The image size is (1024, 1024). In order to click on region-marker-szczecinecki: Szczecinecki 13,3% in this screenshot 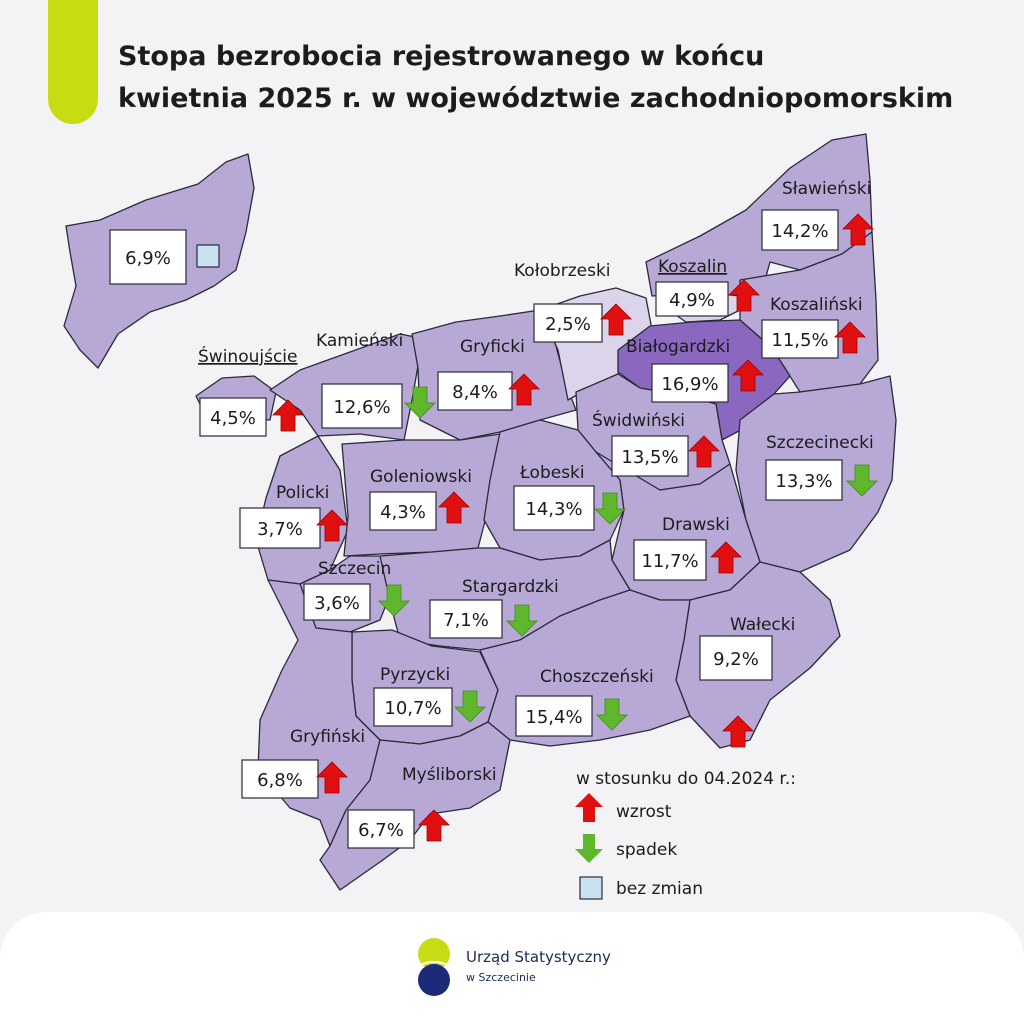, I will do `click(821, 467)`.